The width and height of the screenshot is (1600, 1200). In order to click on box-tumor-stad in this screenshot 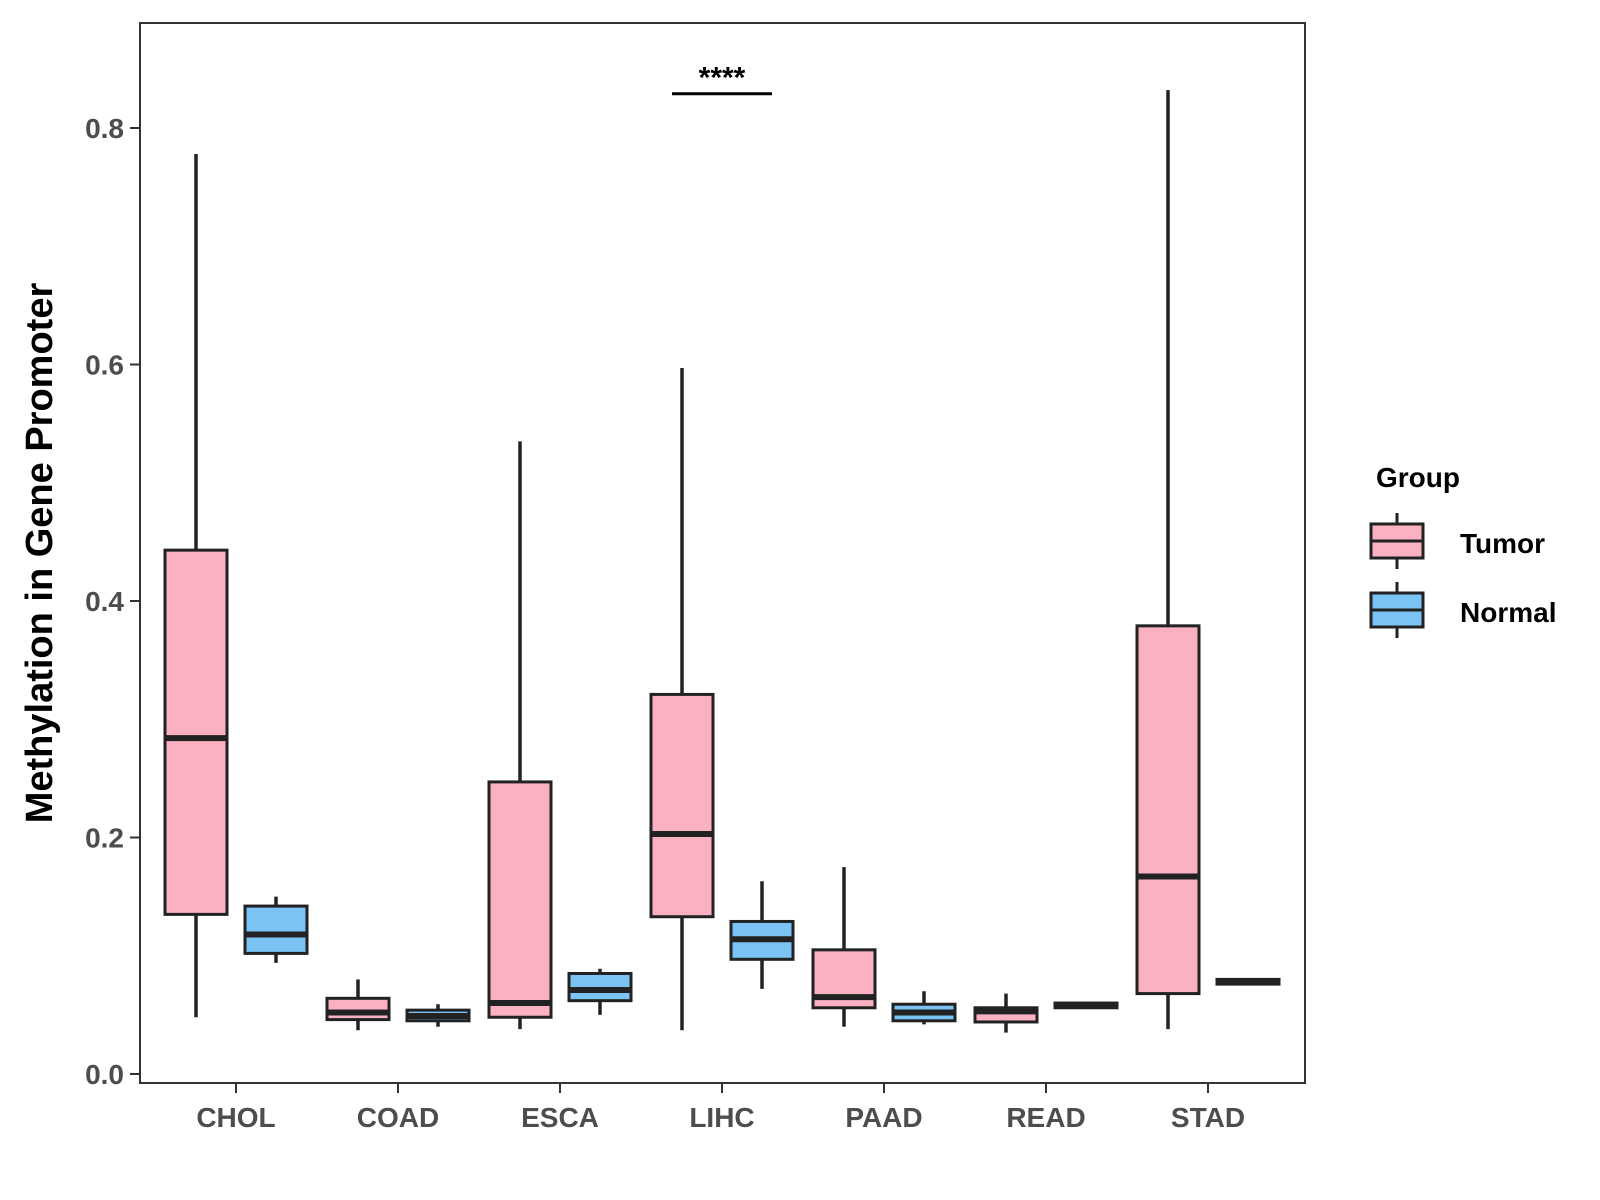, I will do `click(1168, 560)`.